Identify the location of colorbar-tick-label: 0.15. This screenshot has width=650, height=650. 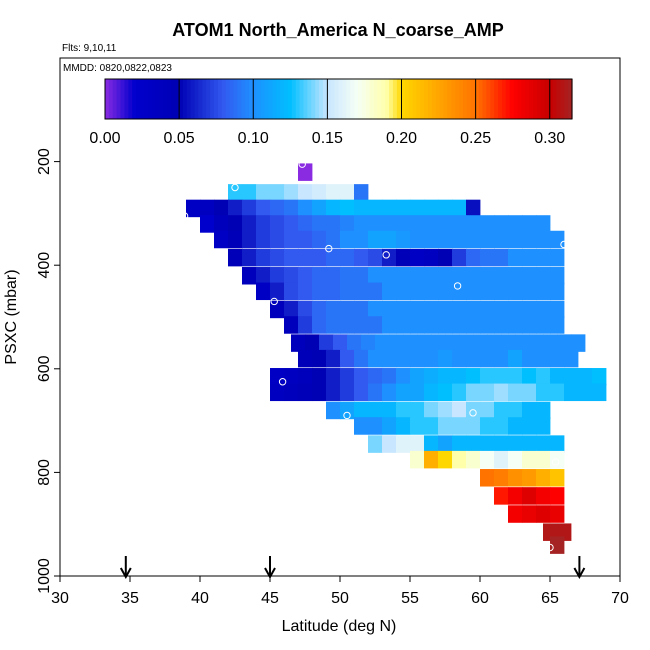
(327, 138).